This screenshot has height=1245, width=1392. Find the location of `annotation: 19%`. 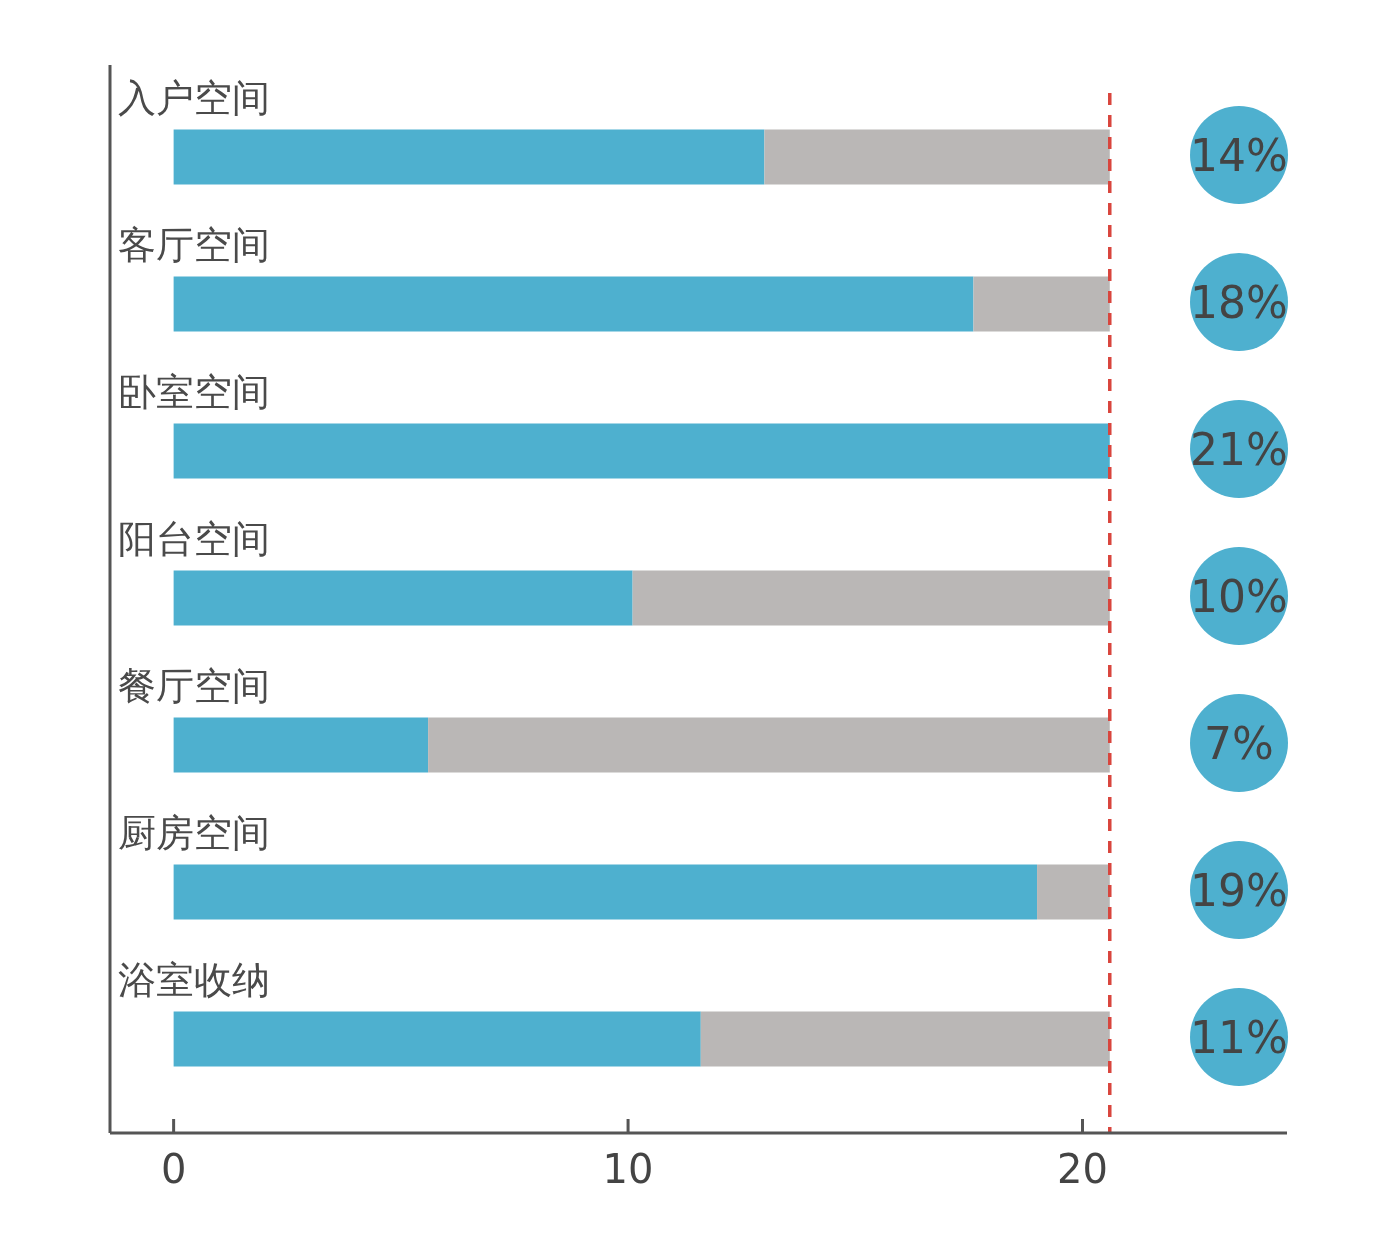

annotation: 19% is located at coordinates (1239, 890).